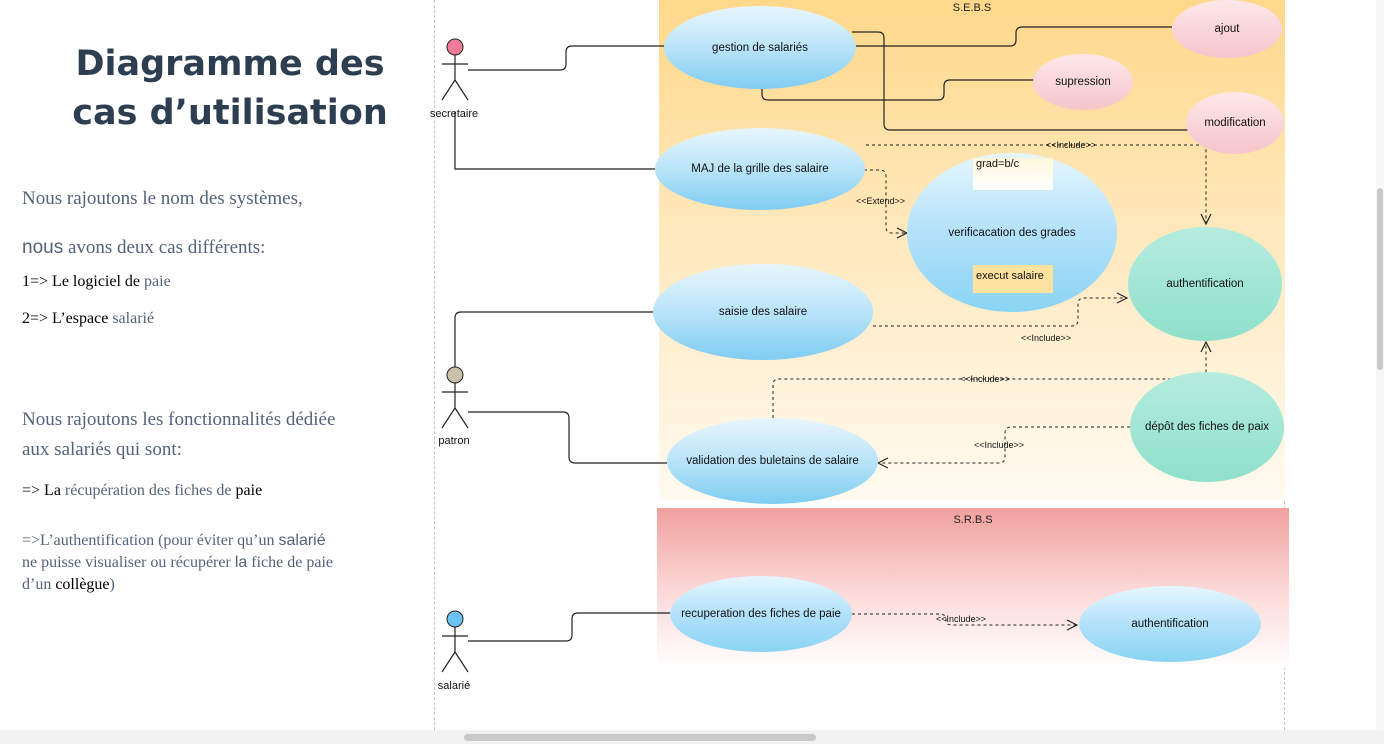 The width and height of the screenshot is (1384, 744). I want to click on list-item-1: 1=> Le logiciel de paie, so click(96, 282).